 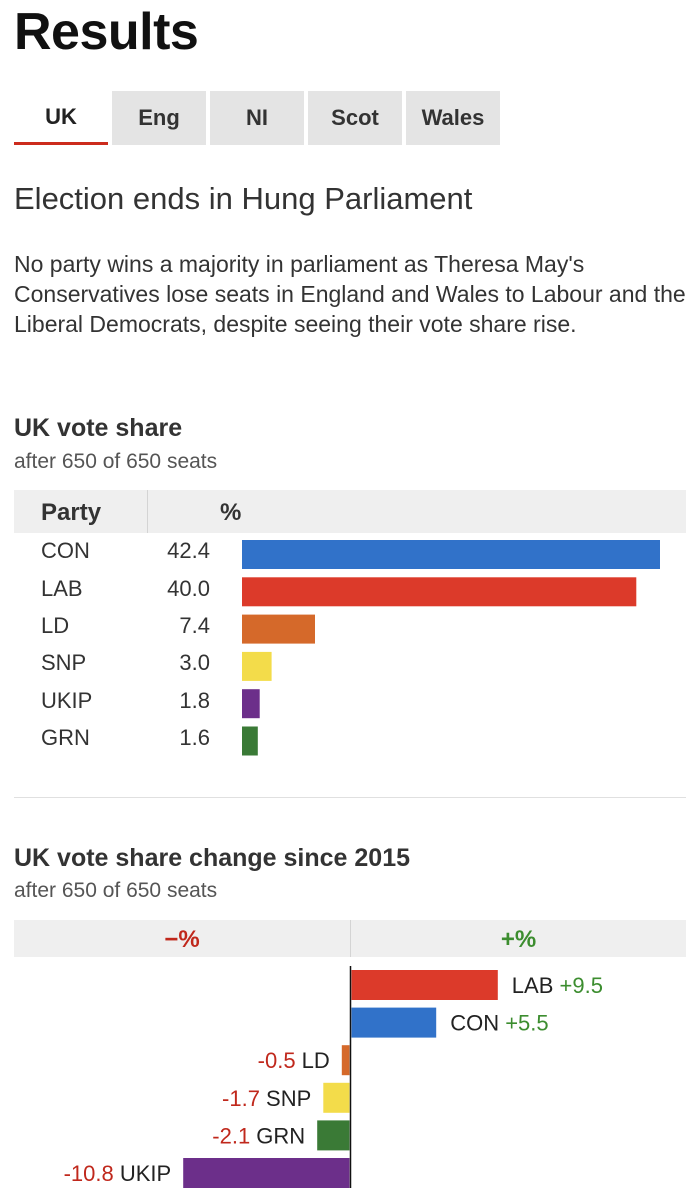 What do you see at coordinates (451, 554) in the screenshot?
I see `vote-share-bar-con` at bounding box center [451, 554].